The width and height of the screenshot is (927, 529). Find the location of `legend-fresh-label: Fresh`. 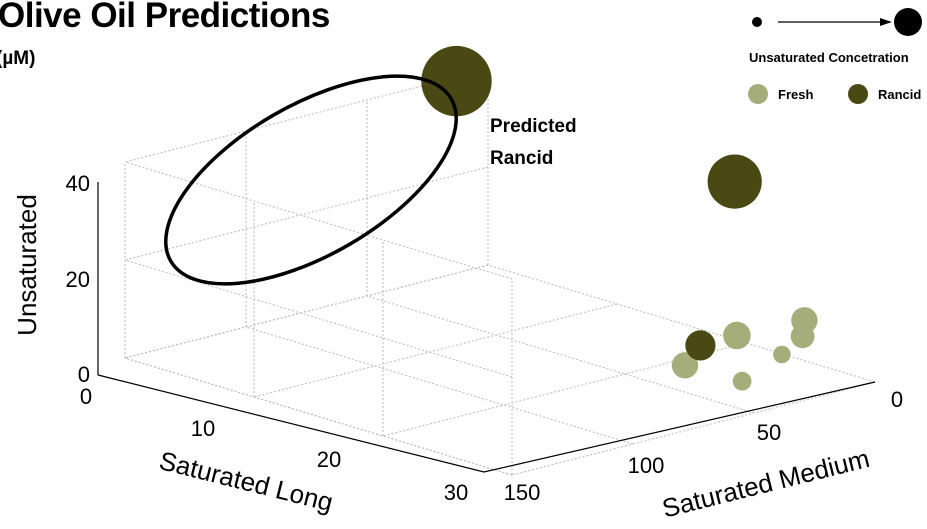

legend-fresh-label: Fresh is located at coordinates (795, 94).